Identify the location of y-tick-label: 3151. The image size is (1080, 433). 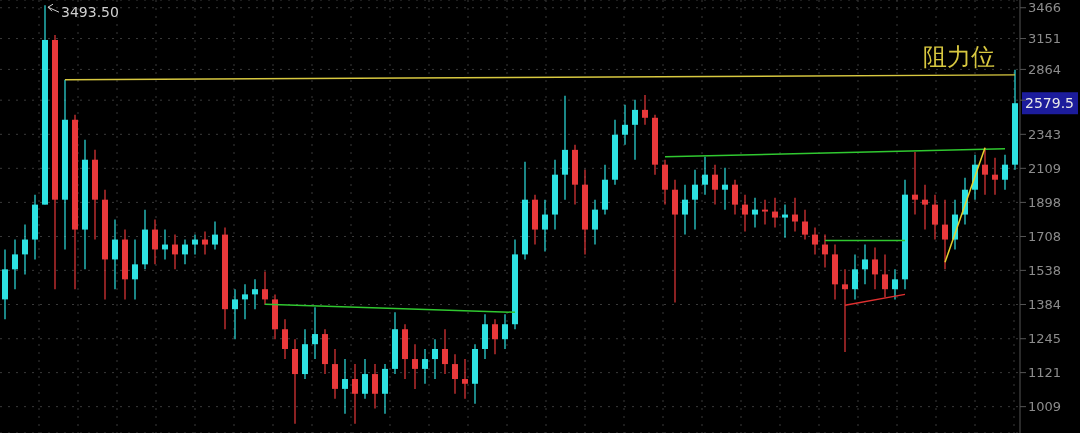
(1045, 39).